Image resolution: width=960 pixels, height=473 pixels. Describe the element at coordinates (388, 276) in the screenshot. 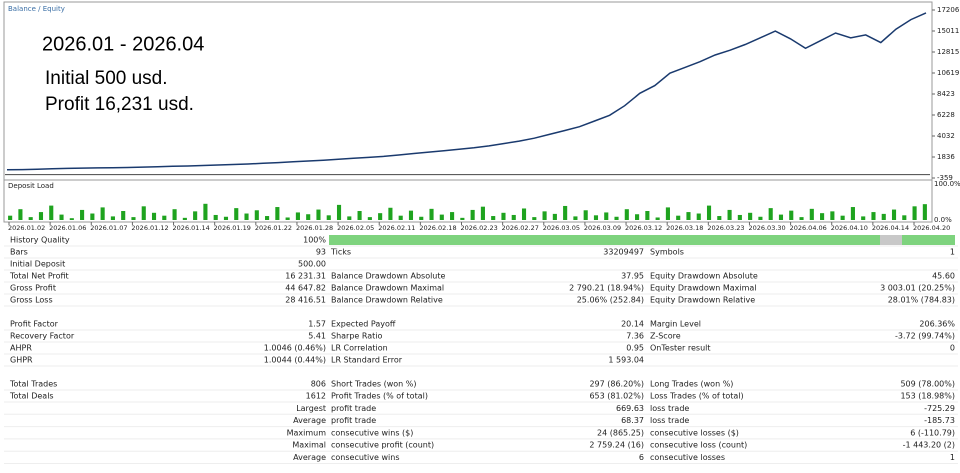

I see `table-cell: Balance Drawdown Absolute` at that location.